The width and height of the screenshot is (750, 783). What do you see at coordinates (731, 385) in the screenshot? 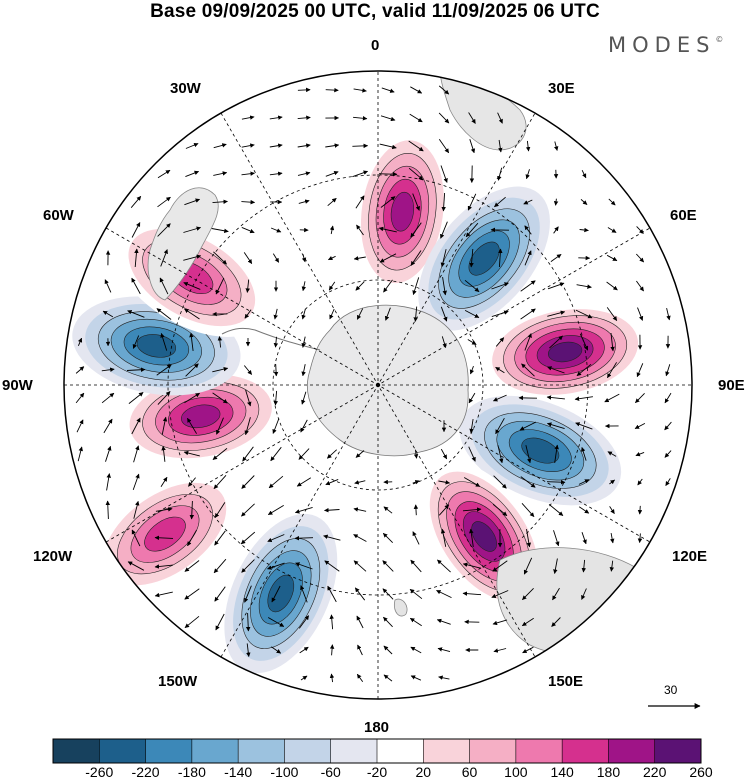
I see `lon-label-90e: 90E` at bounding box center [731, 385].